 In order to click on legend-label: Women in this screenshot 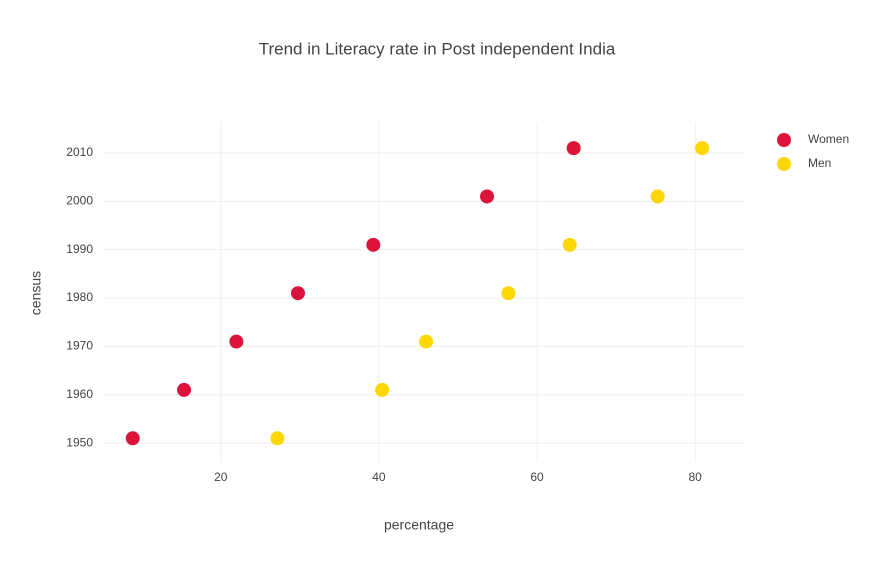, I will do `click(828, 139)`.